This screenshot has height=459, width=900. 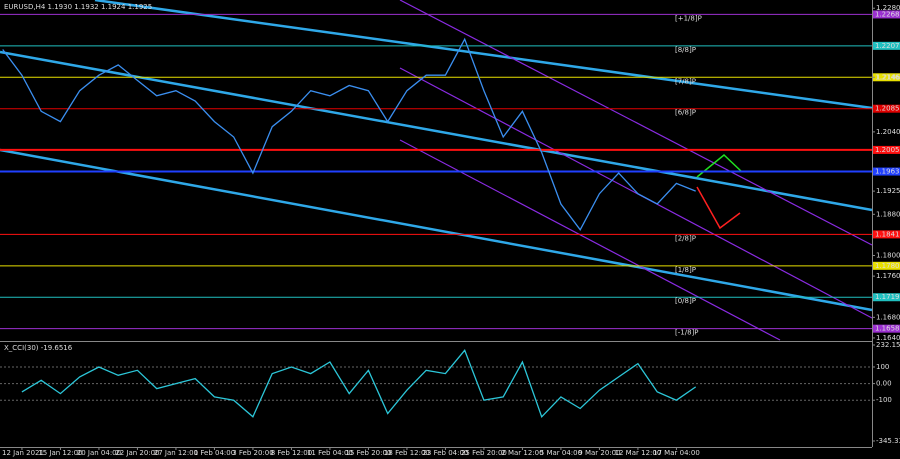 I want to click on level-name: [1/8]P, so click(x=685, y=270).